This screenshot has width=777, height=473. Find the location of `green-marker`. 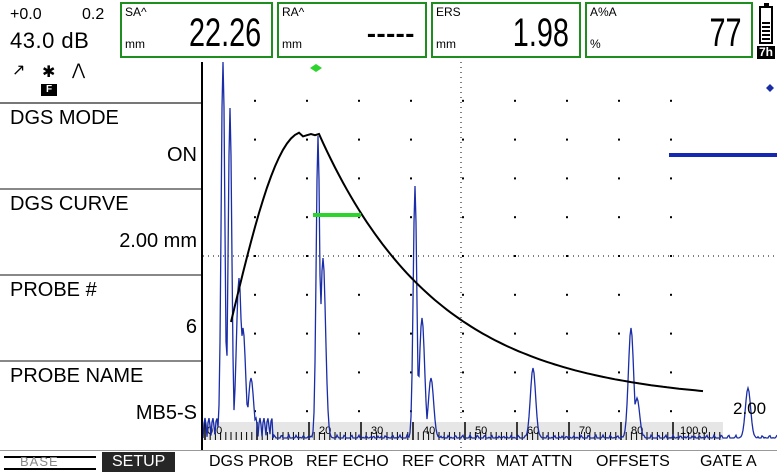

green-marker is located at coordinates (316, 68).